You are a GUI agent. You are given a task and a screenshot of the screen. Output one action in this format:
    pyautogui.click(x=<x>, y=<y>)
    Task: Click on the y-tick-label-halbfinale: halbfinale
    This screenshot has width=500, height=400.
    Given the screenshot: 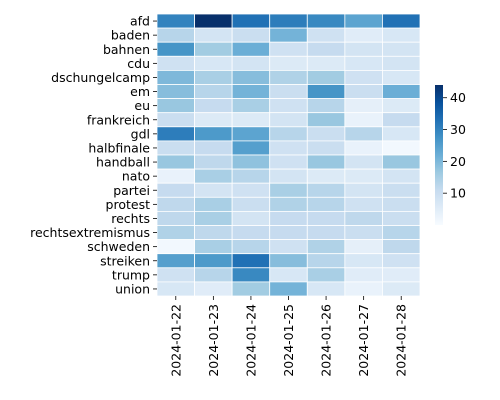 What is the action you would take?
    pyautogui.click(x=119, y=147)
    